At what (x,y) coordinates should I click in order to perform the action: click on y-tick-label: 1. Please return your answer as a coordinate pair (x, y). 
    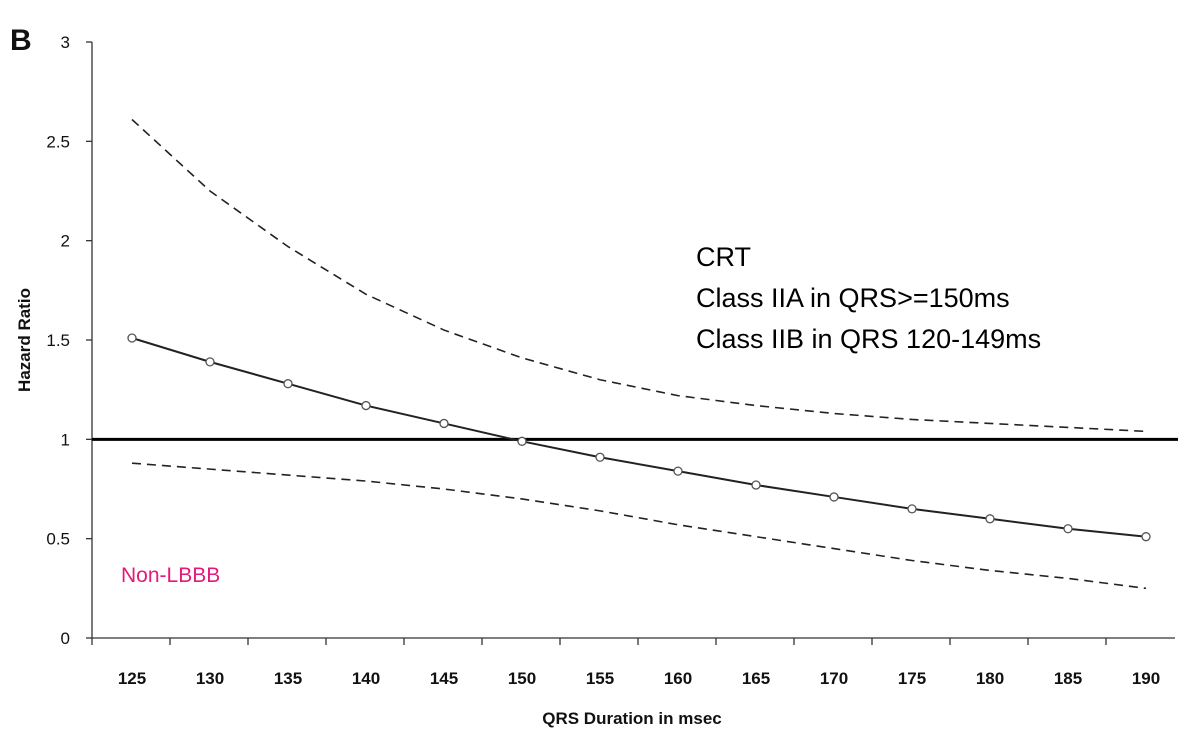
    Looking at the image, I should click on (65, 439).